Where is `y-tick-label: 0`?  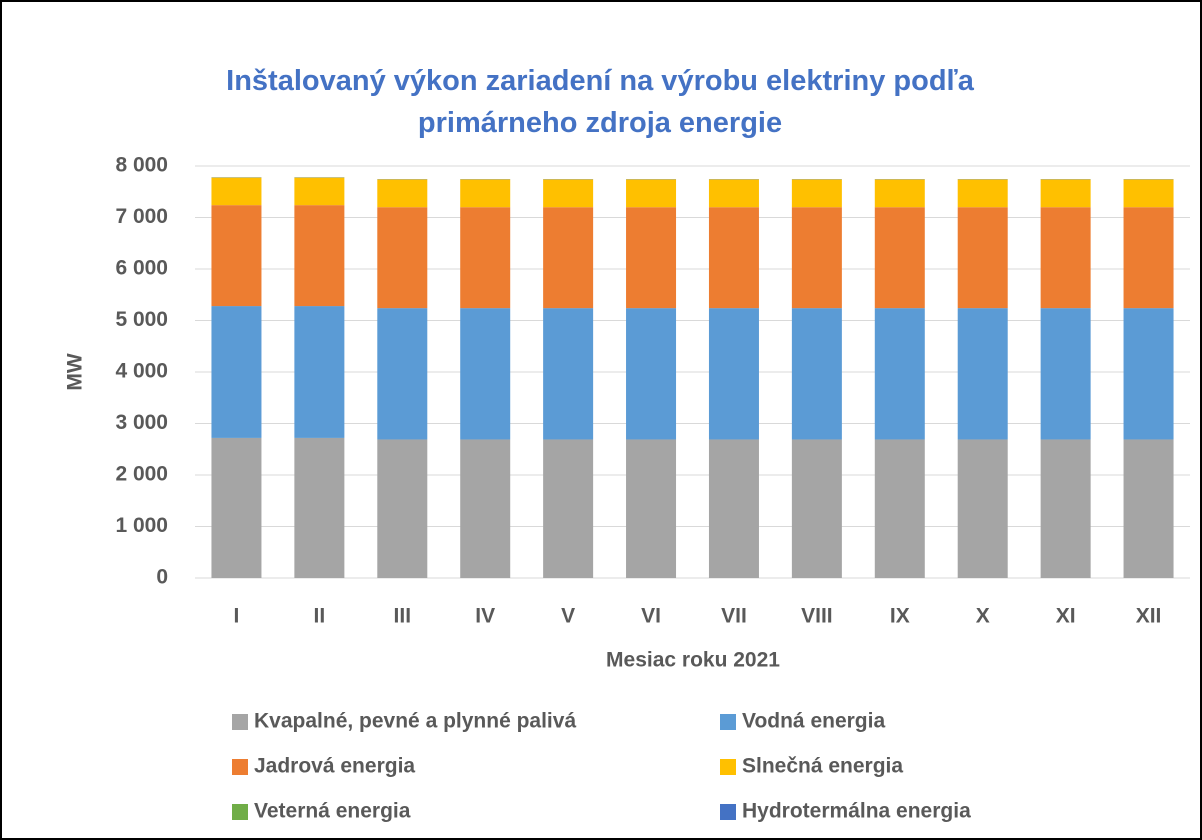
y-tick-label: 0 is located at coordinates (162, 577).